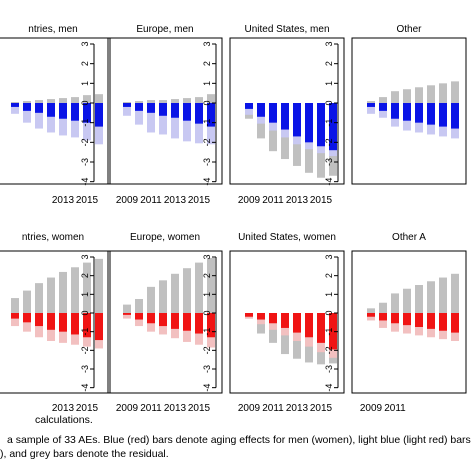  Describe the element at coordinates (64, 420) in the screenshot. I see `note-line-1: calculations.` at that location.